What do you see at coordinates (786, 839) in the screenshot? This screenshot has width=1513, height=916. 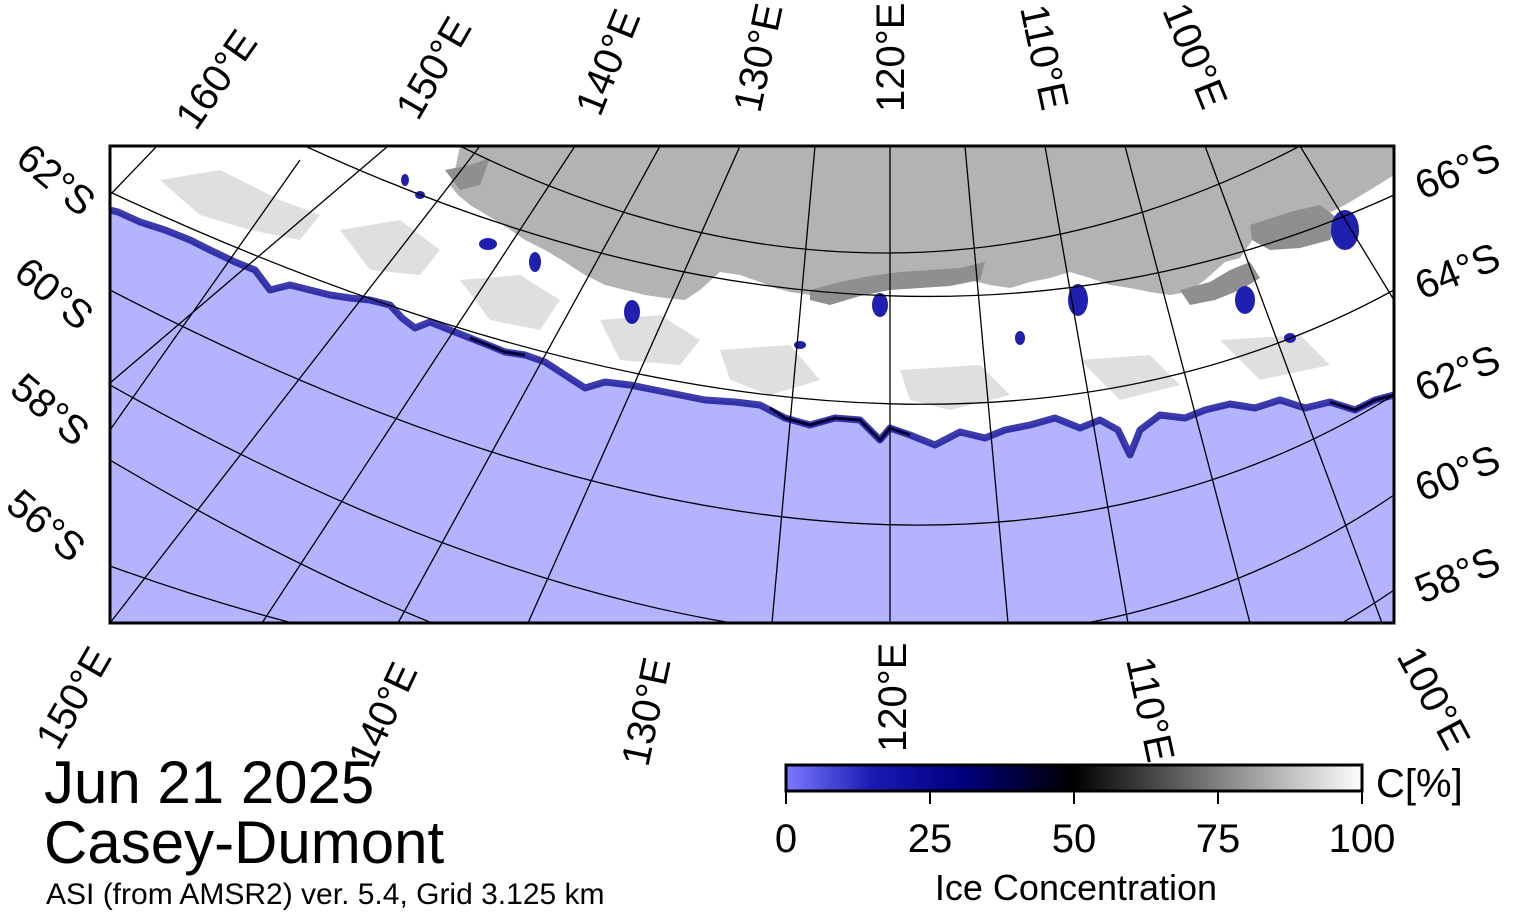 I see `colorbar-tick-label: 0` at bounding box center [786, 839].